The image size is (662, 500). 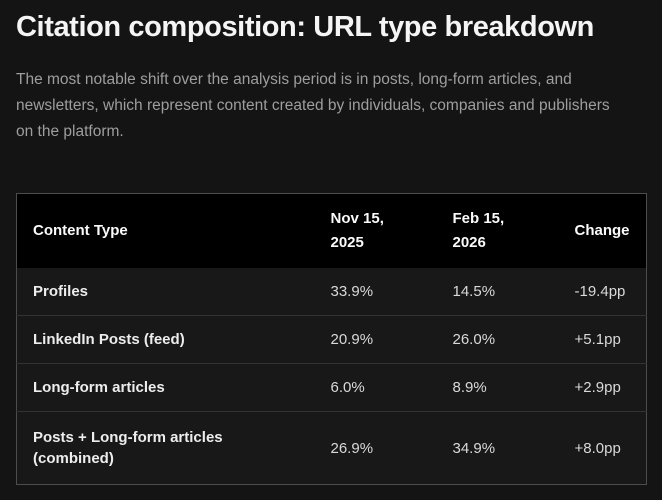 I want to click on column-header-feb-15-2026: Feb 15, 2026, so click(x=497, y=230).